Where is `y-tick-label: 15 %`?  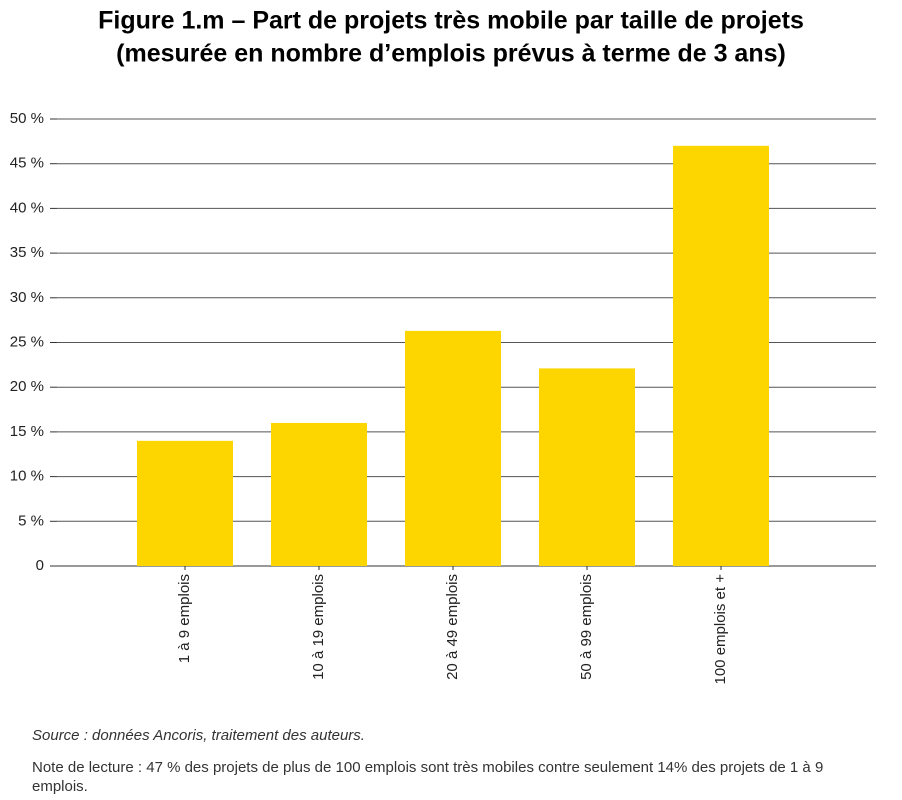
y-tick-label: 15 % is located at coordinates (27, 431).